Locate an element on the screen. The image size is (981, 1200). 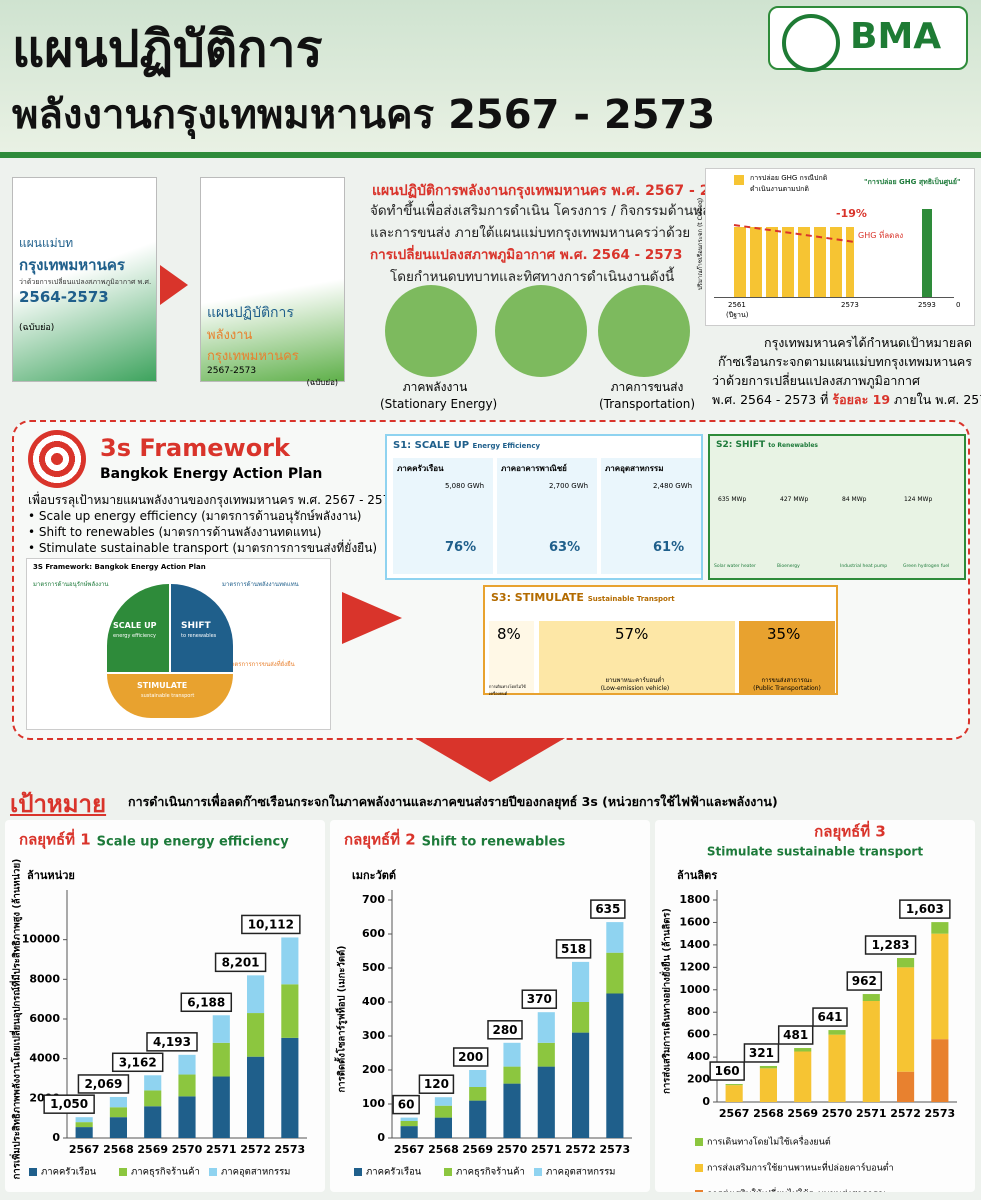
text: S1: SCALE UP is located at coordinates (431, 445).